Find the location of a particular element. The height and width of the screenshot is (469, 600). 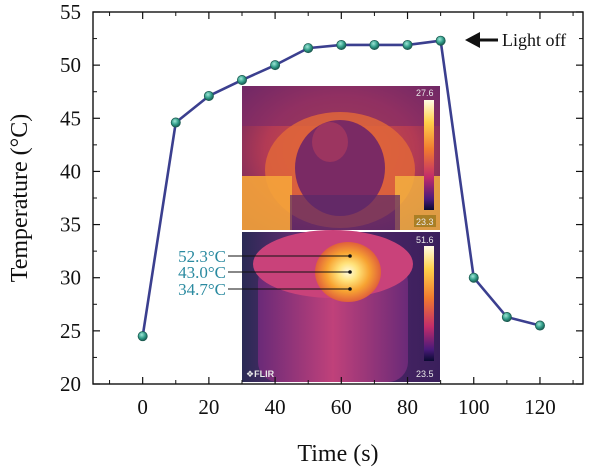

x-tick-label: 60 is located at coordinates (341, 407).